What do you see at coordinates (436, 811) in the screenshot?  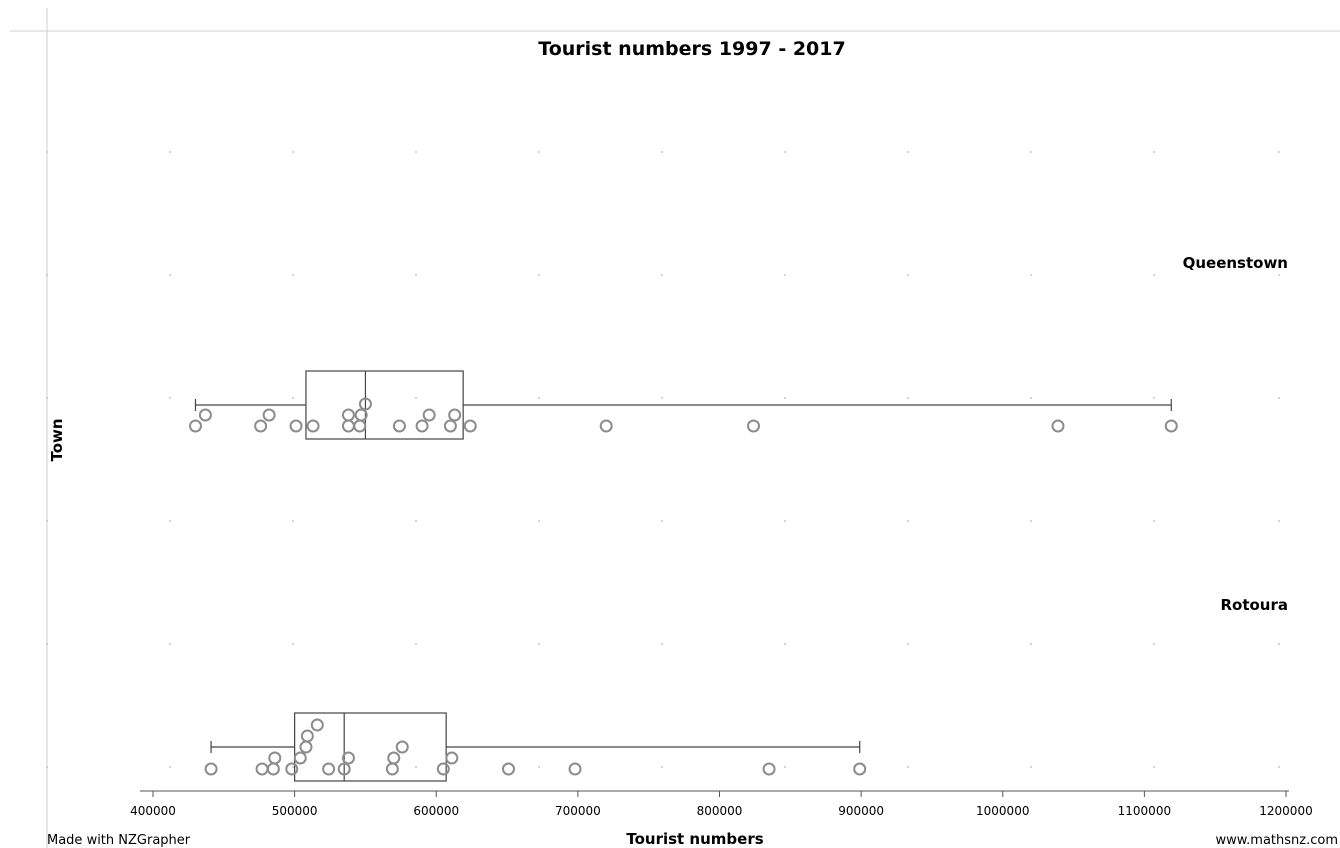 I see `x-tick-label: 600000` at bounding box center [436, 811].